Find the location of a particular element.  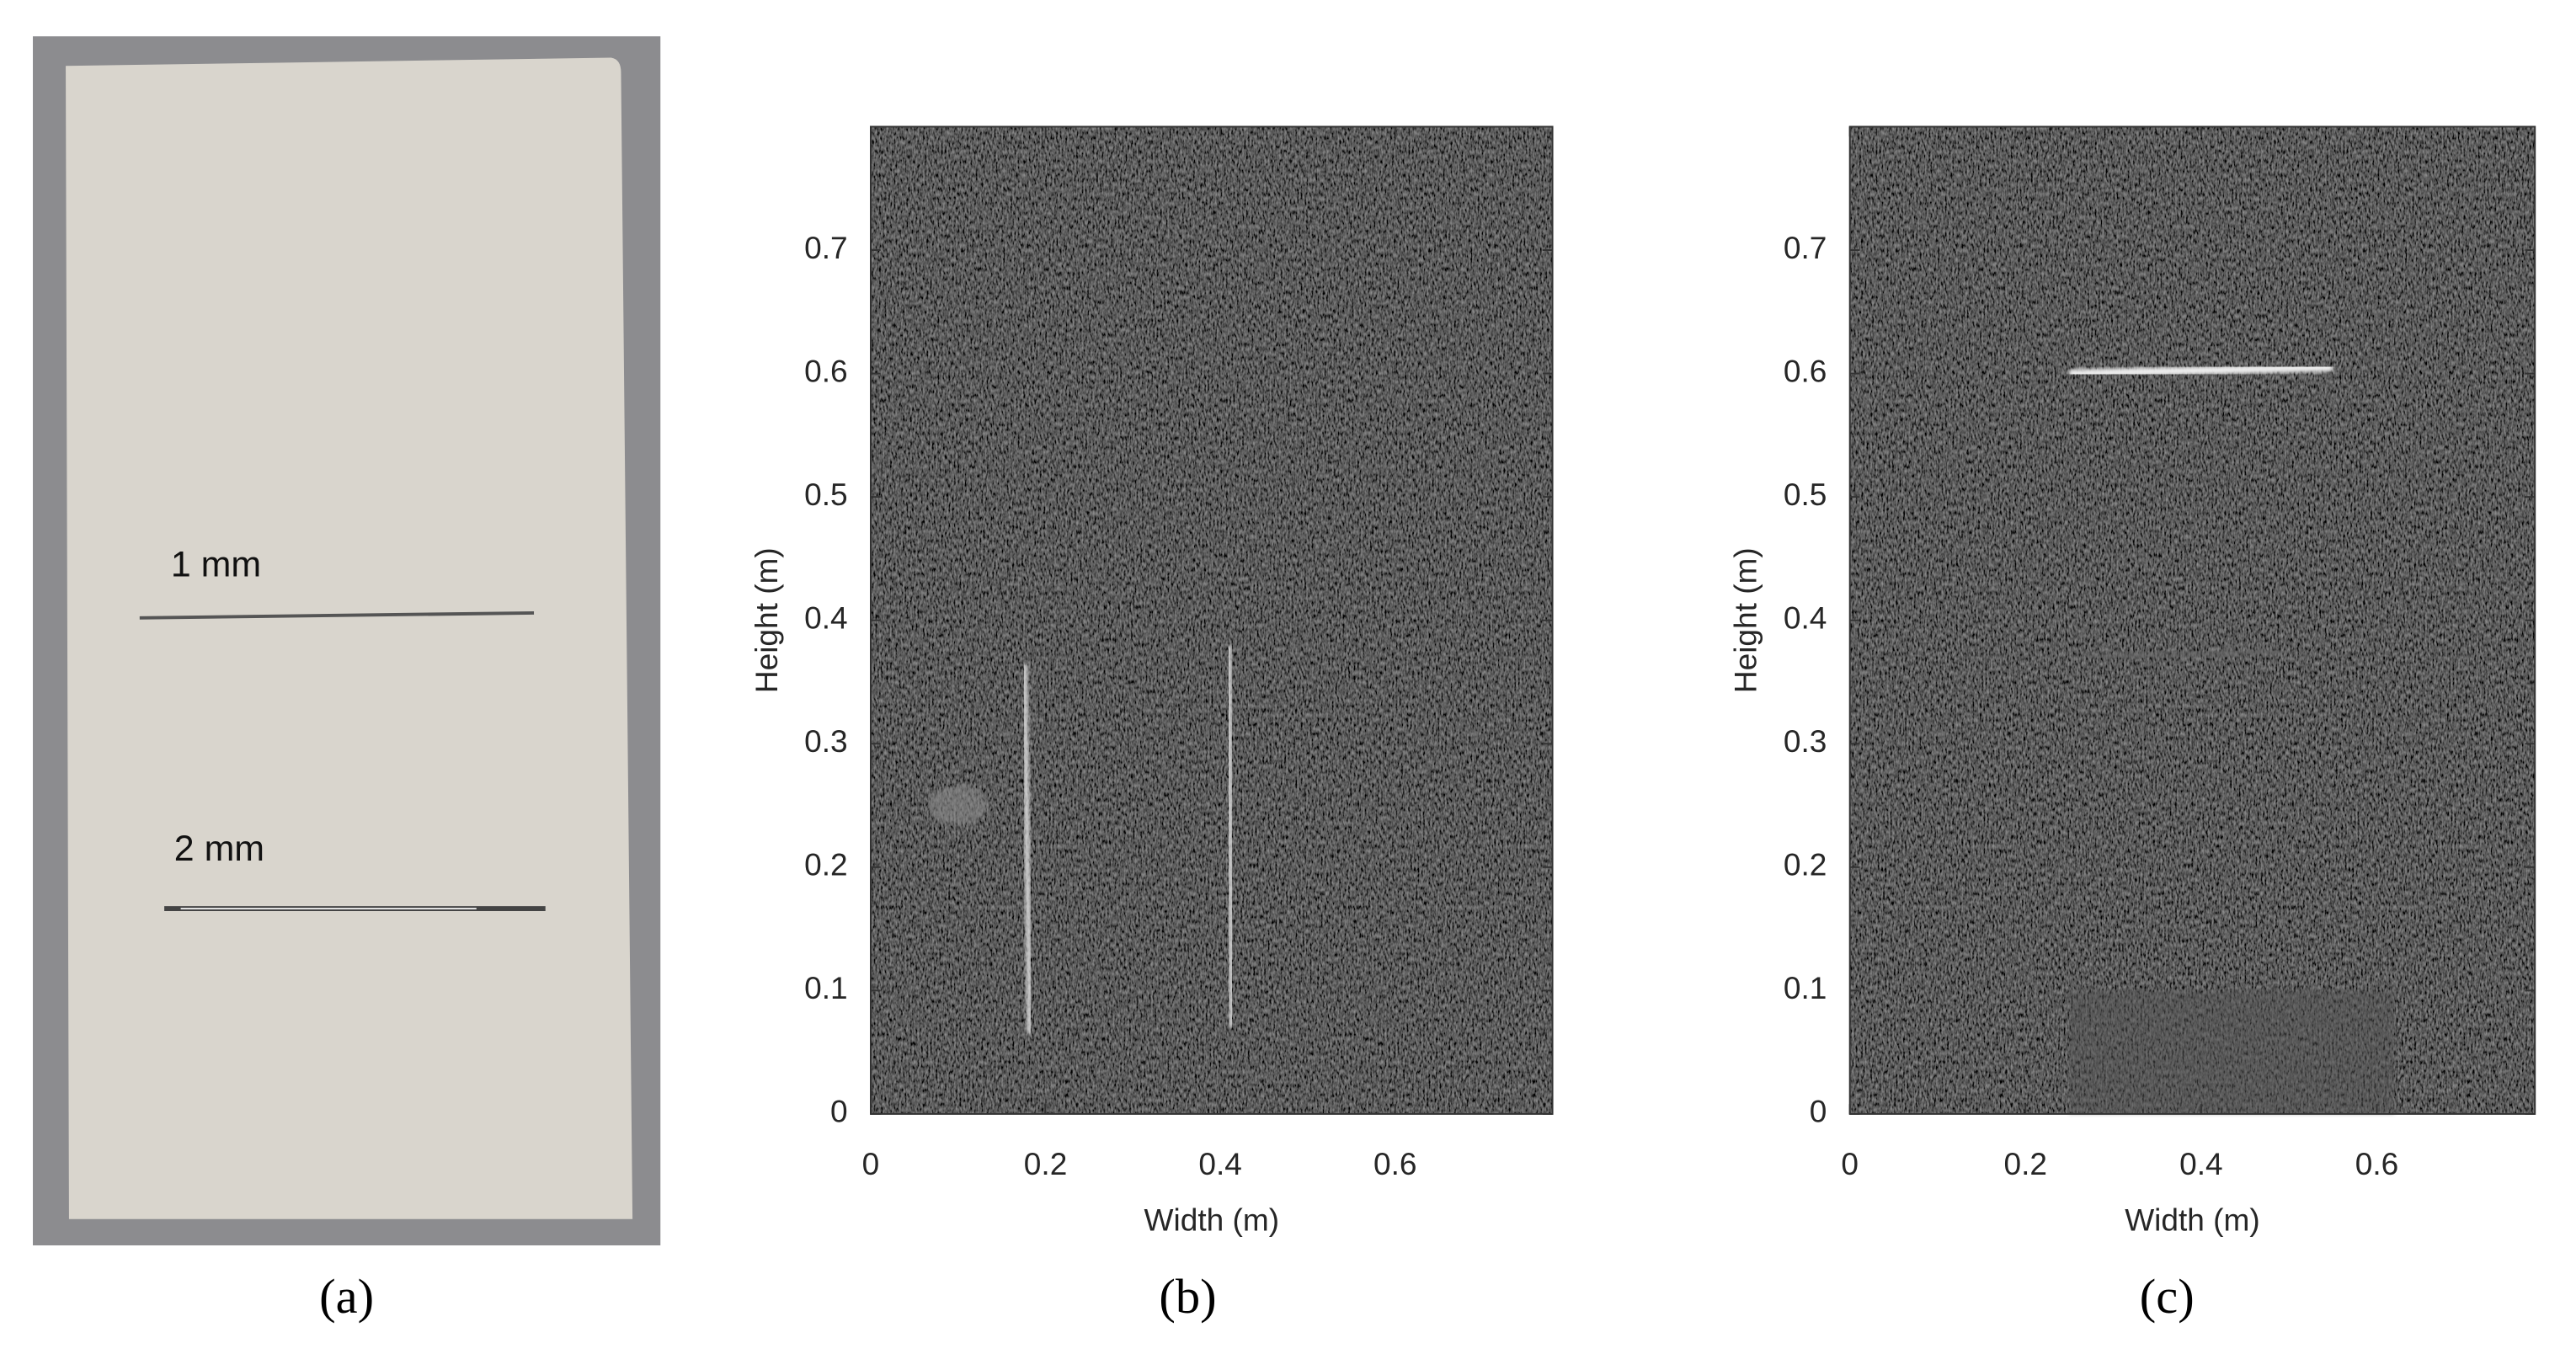

crack is located at coordinates (337, 615).